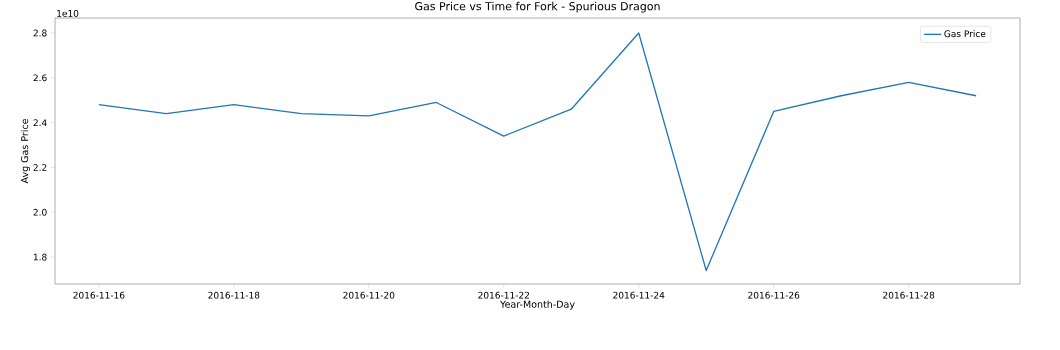 The width and height of the screenshot is (1060, 350). What do you see at coordinates (68, 13) in the screenshot?
I see `text: 1e10` at bounding box center [68, 13].